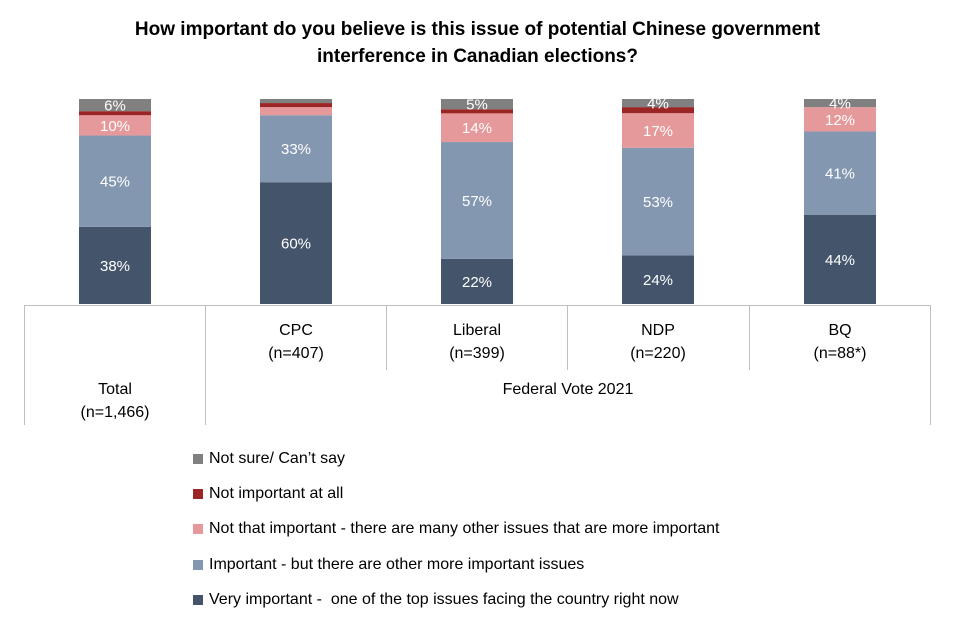 This screenshot has height=621, width=955. I want to click on legend-item-not-sure-can-t-say: Not sure/ Can’t say, so click(456, 458).